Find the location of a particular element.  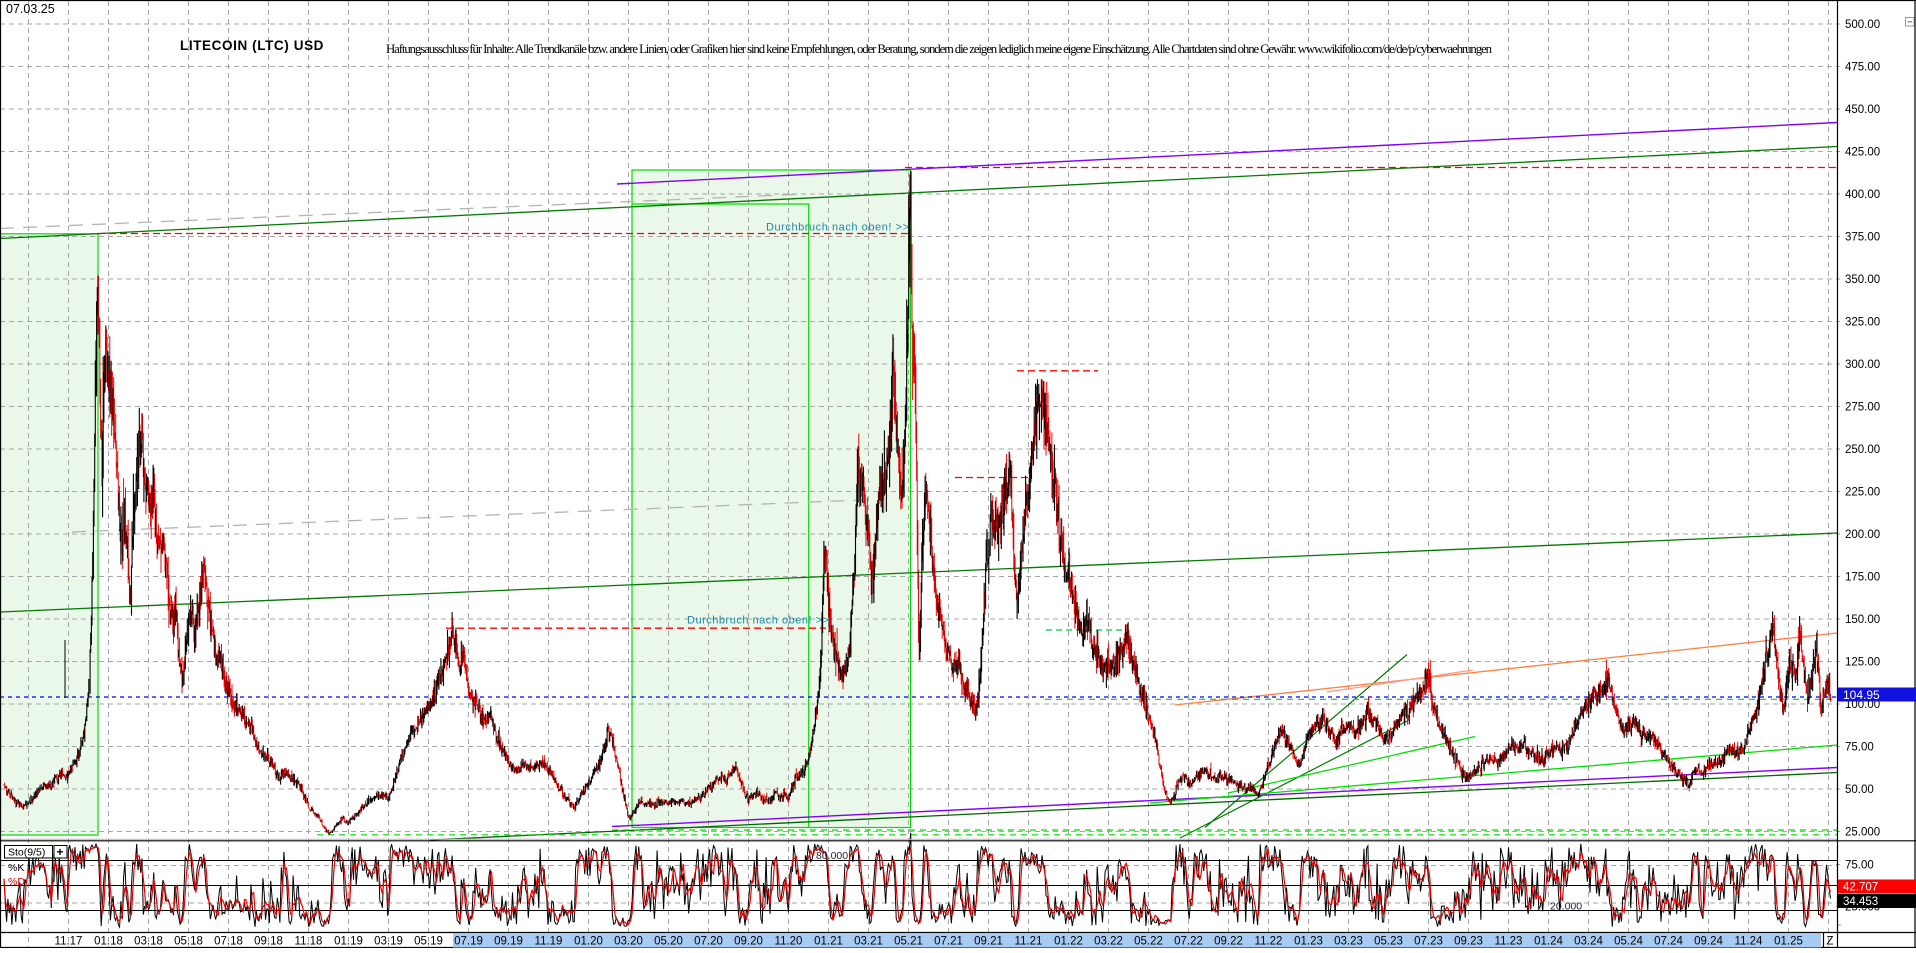

svg-text: 03.18 is located at coordinates (148, 942).